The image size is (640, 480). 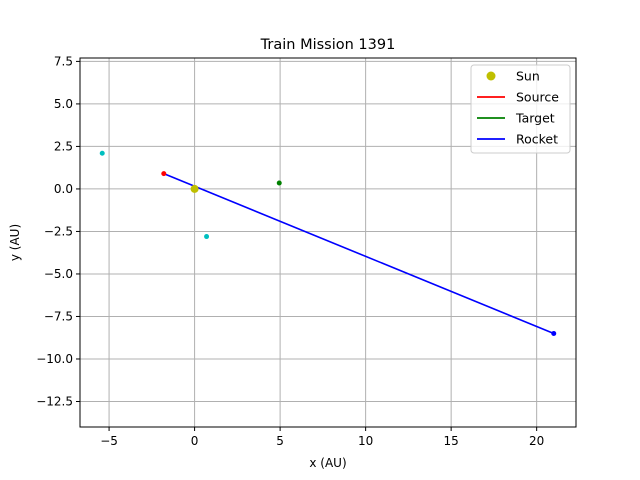 I want to click on y-tick-label: 7.5, so click(x=63, y=61).